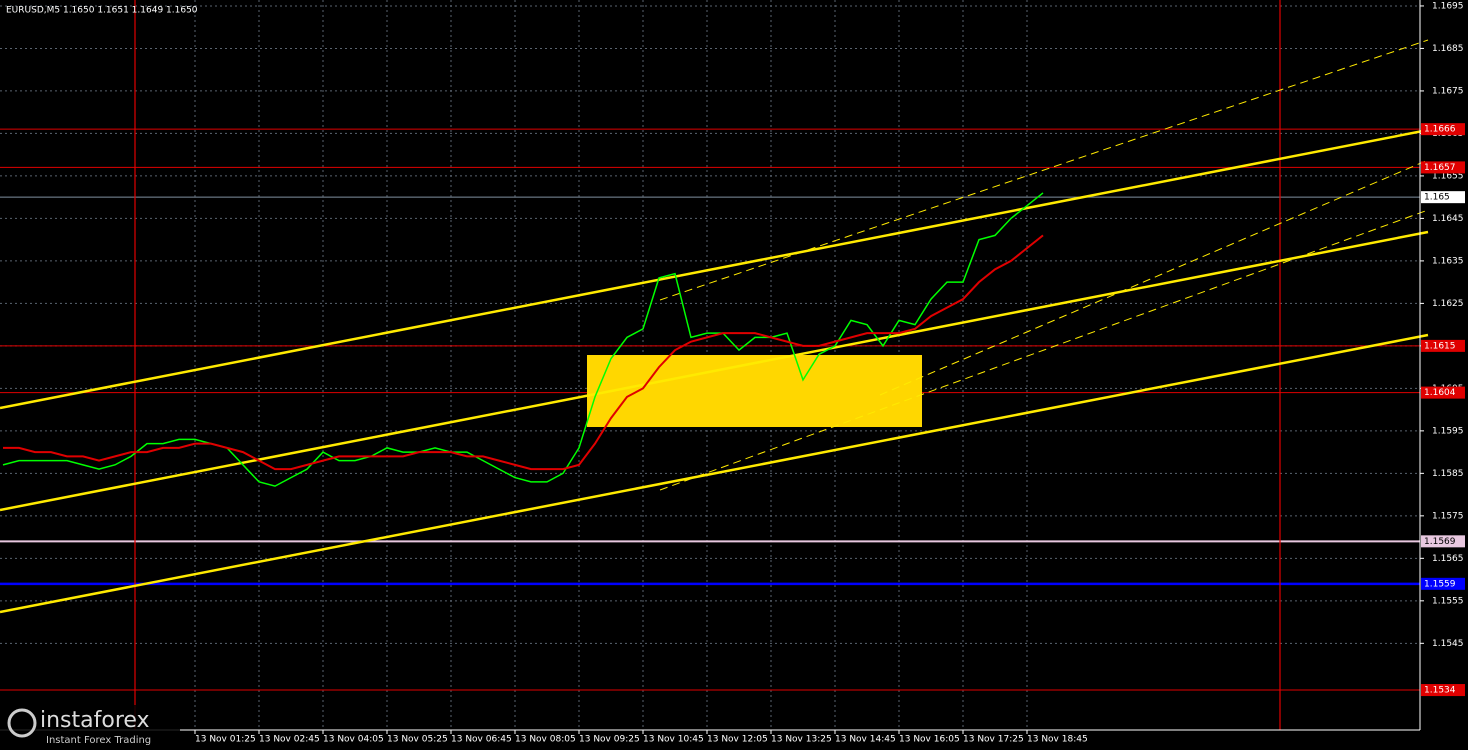 Image resolution: width=1468 pixels, height=750 pixels. What do you see at coordinates (1440, 346) in the screenshot?
I see `level-label: 1.1615` at bounding box center [1440, 346].